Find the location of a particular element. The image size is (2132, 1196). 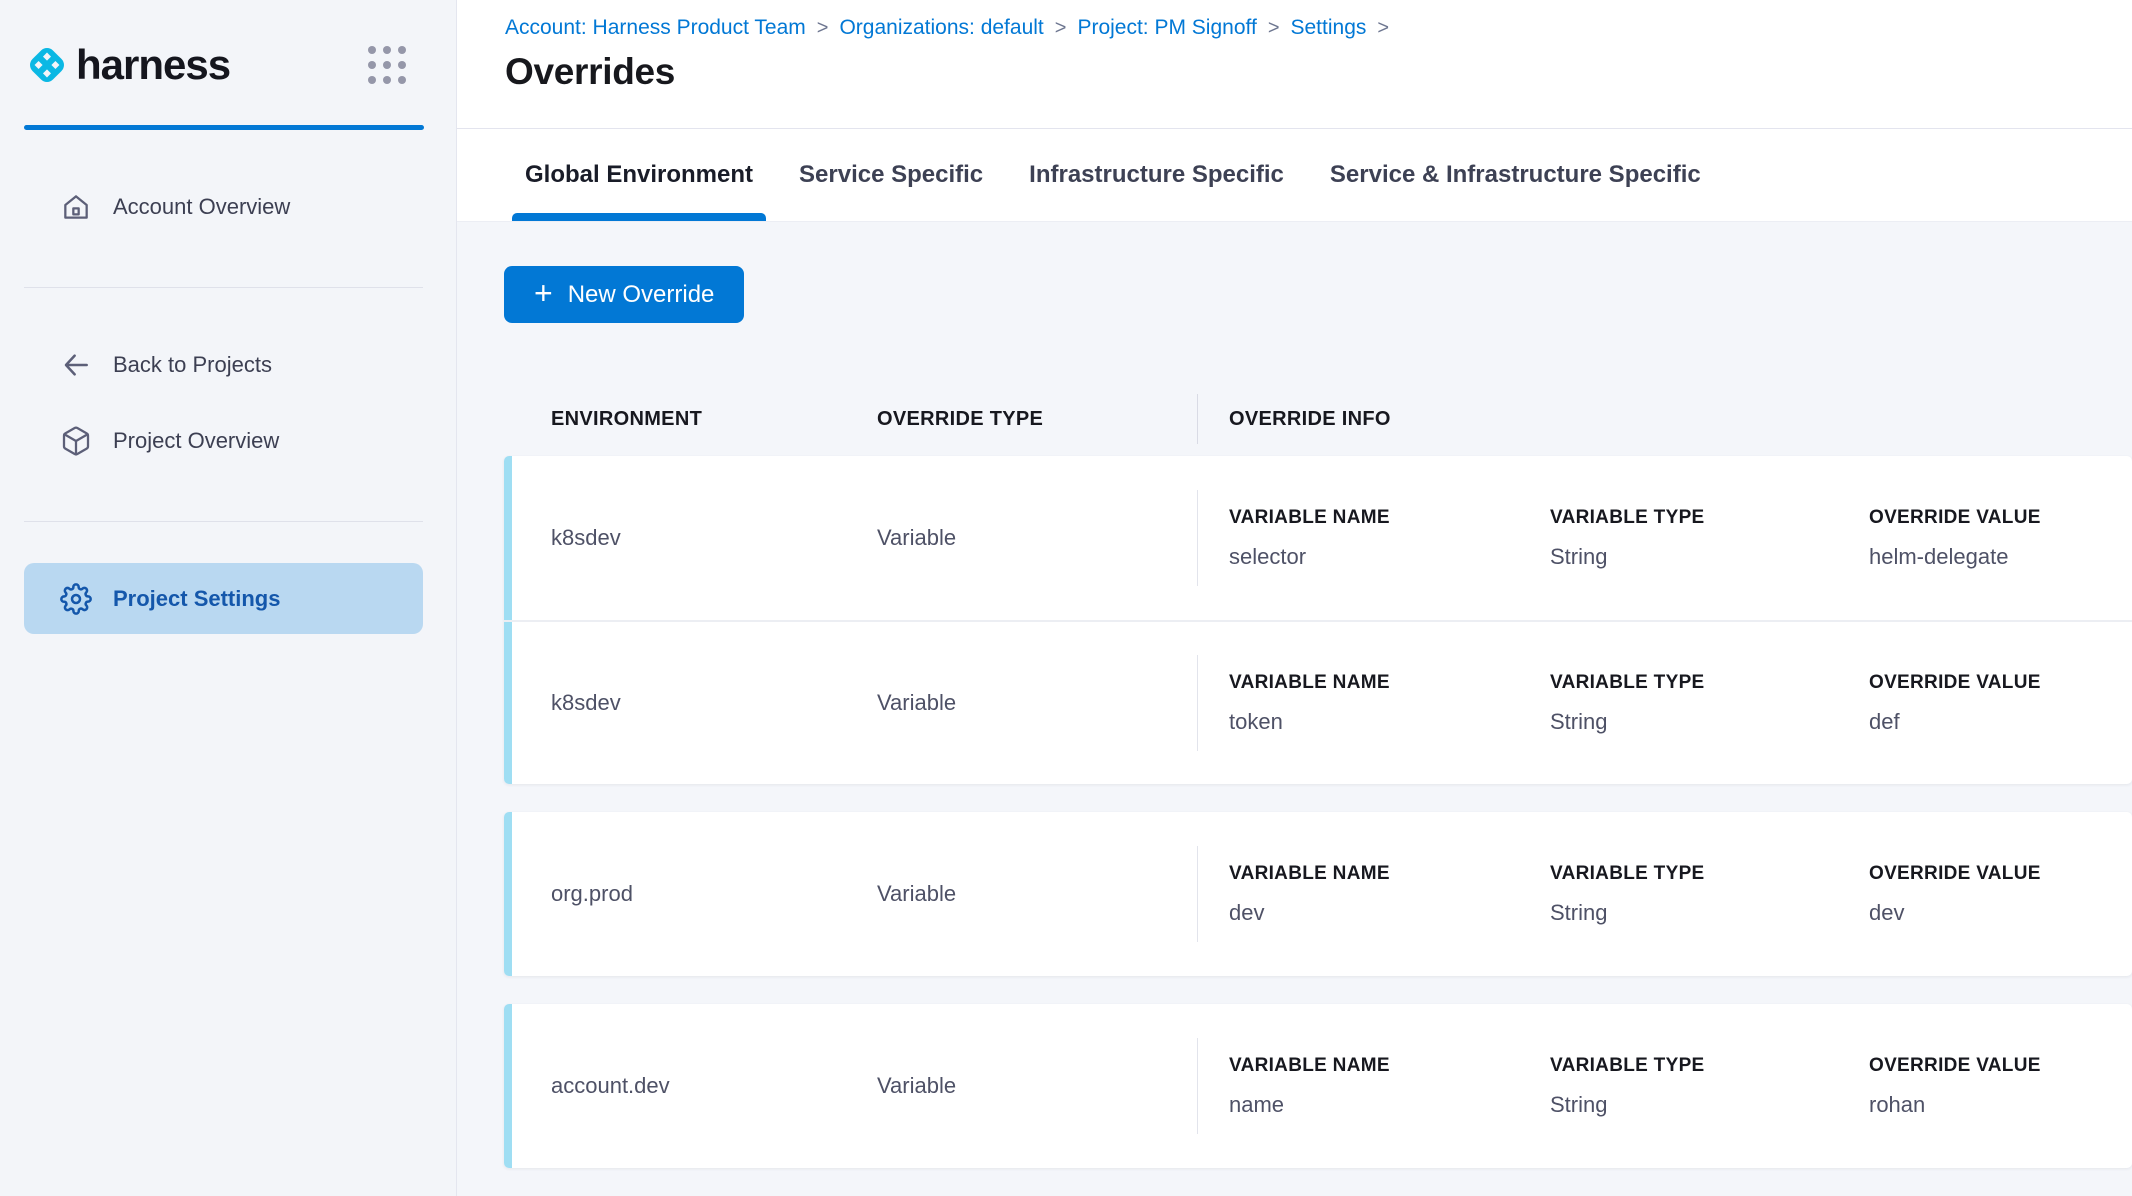

tab-label: Service & Infrastructure Specific is located at coordinates (1515, 175).